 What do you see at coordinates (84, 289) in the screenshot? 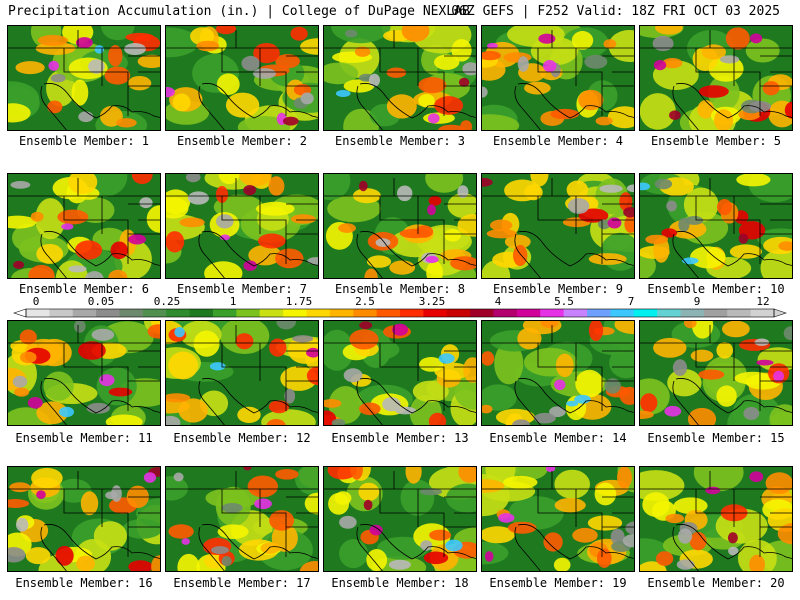
I see `ensemble-member-label: Ensemble Member: 6` at bounding box center [84, 289].